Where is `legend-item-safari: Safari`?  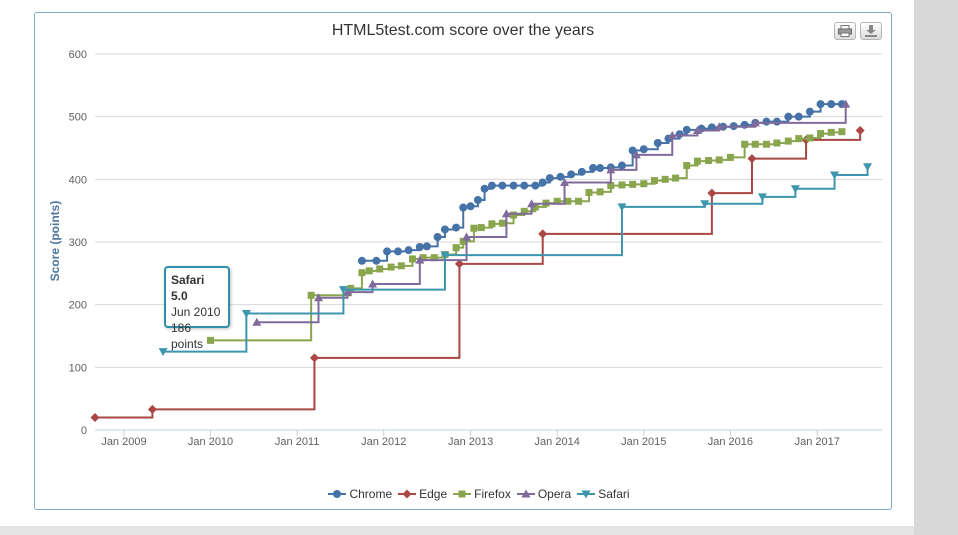 legend-item-safari: Safari is located at coordinates (603, 494).